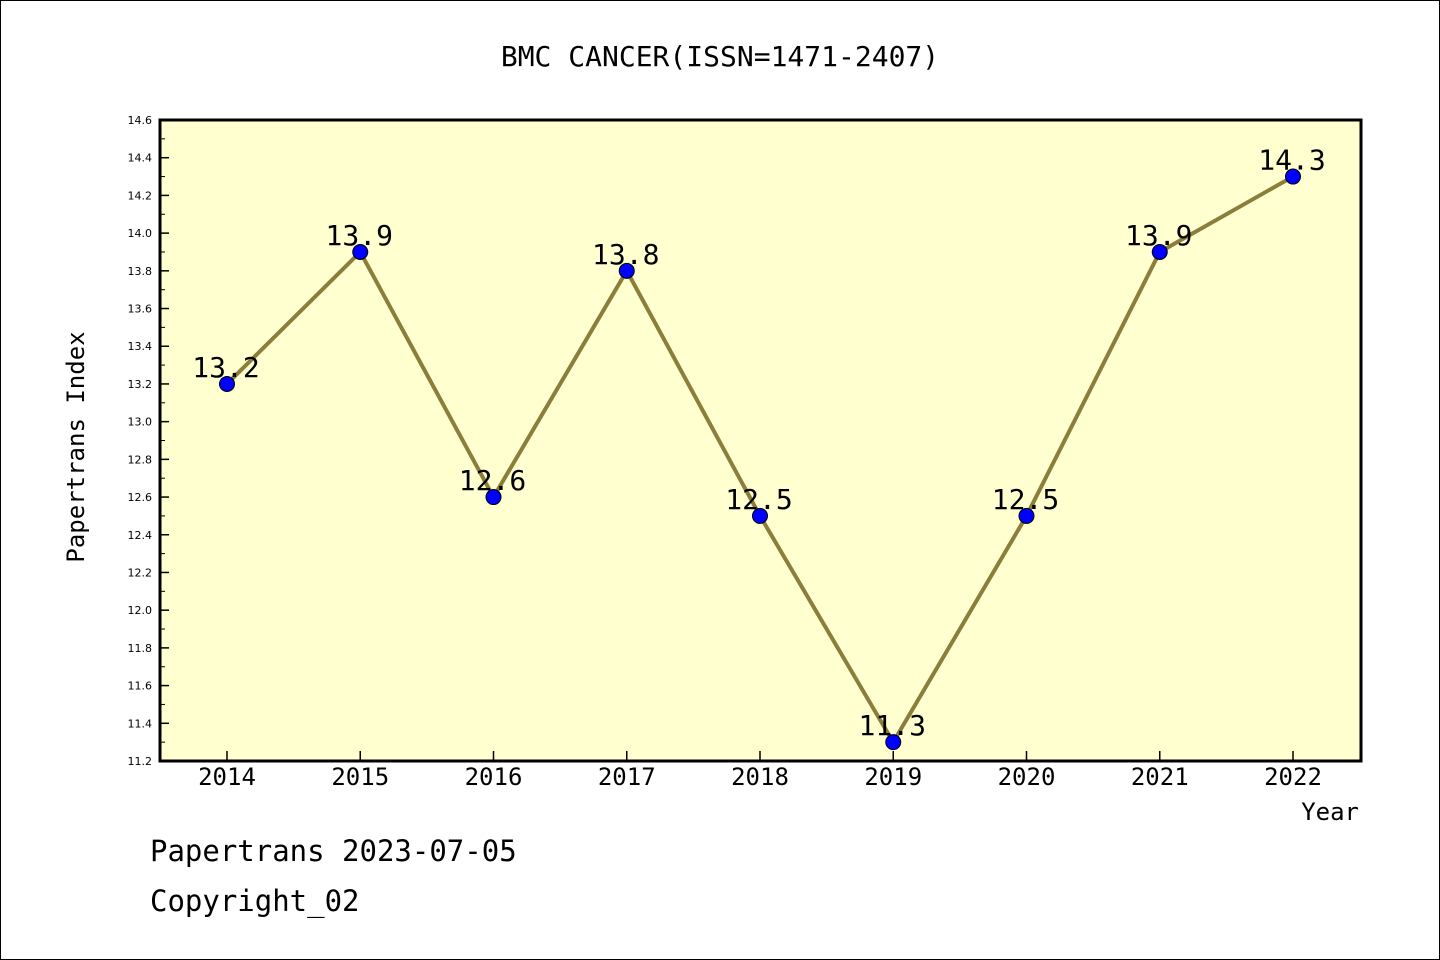 The image size is (1440, 960). I want to click on y-axis-label: Papertrans Index, so click(76, 446).